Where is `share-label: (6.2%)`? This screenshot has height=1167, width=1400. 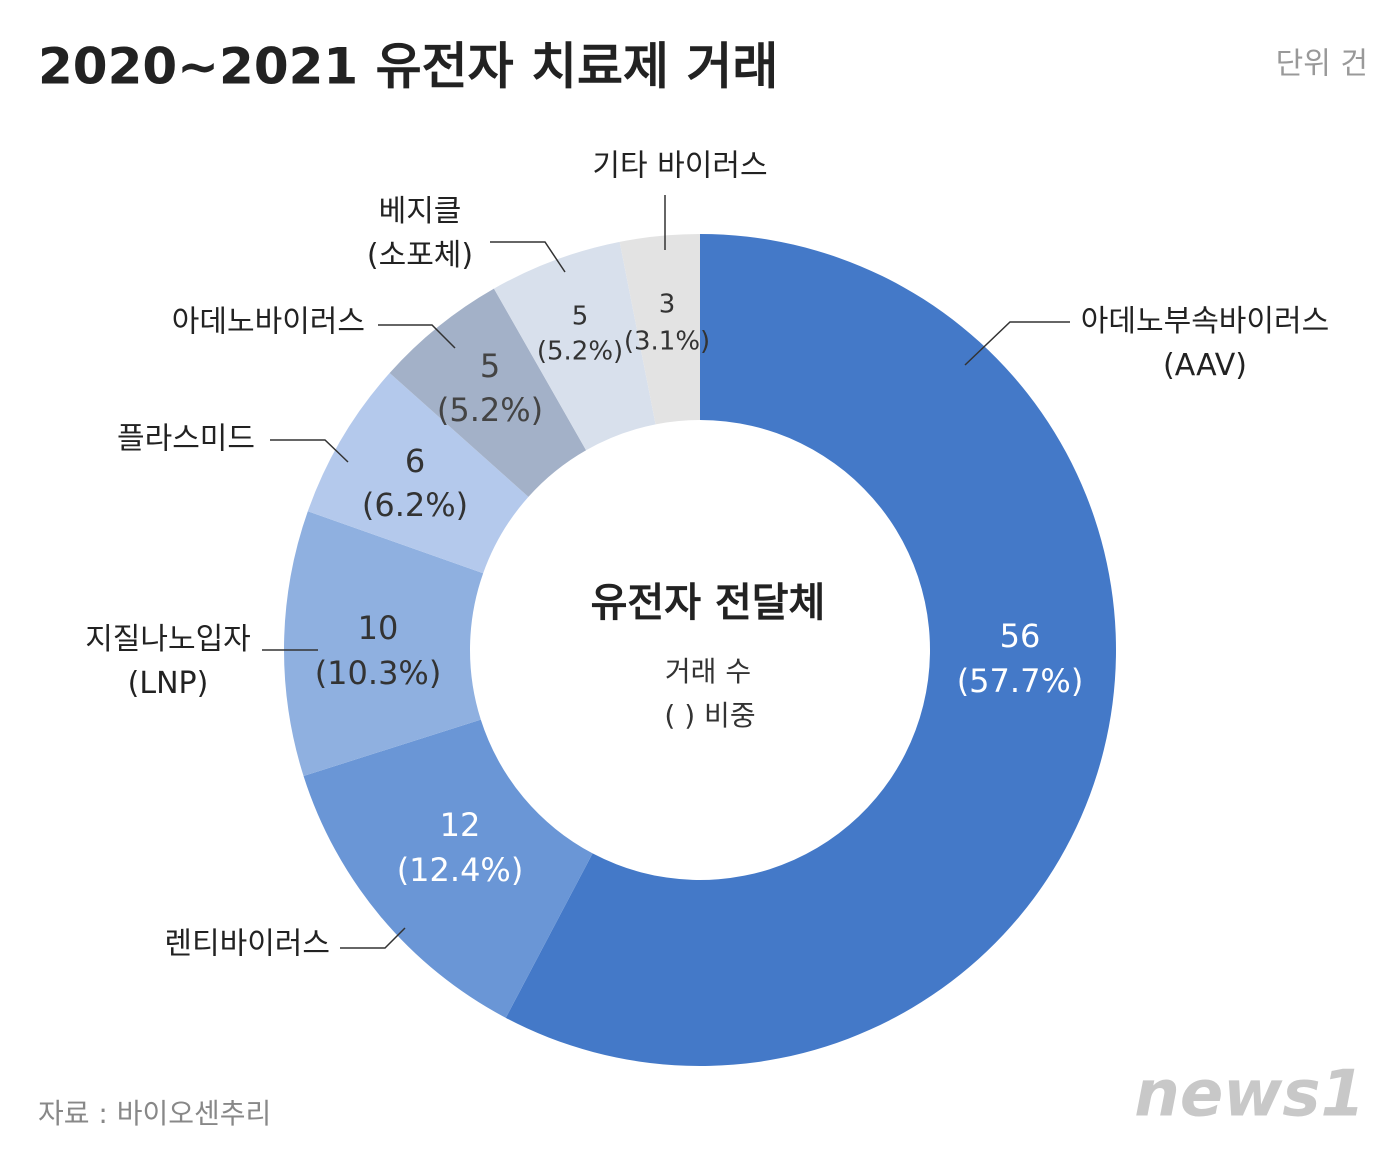 share-label: (6.2%) is located at coordinates (415, 505).